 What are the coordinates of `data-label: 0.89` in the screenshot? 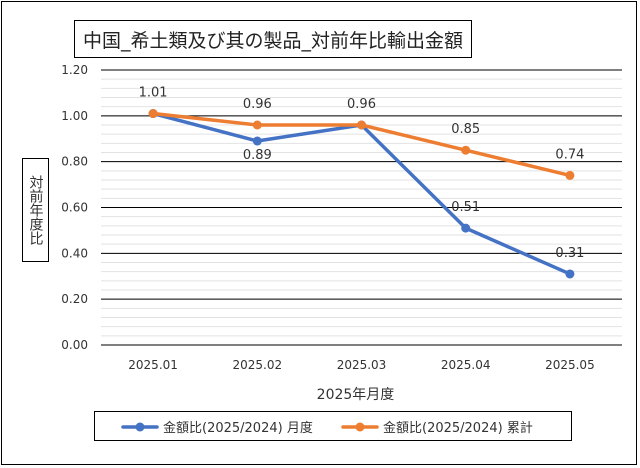 It's located at (257, 155).